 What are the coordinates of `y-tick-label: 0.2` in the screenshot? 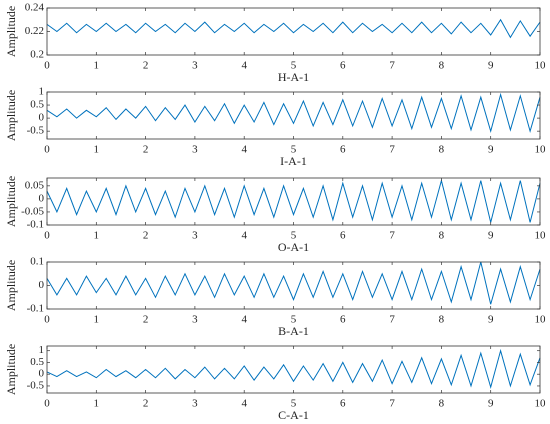 It's located at (37, 55).